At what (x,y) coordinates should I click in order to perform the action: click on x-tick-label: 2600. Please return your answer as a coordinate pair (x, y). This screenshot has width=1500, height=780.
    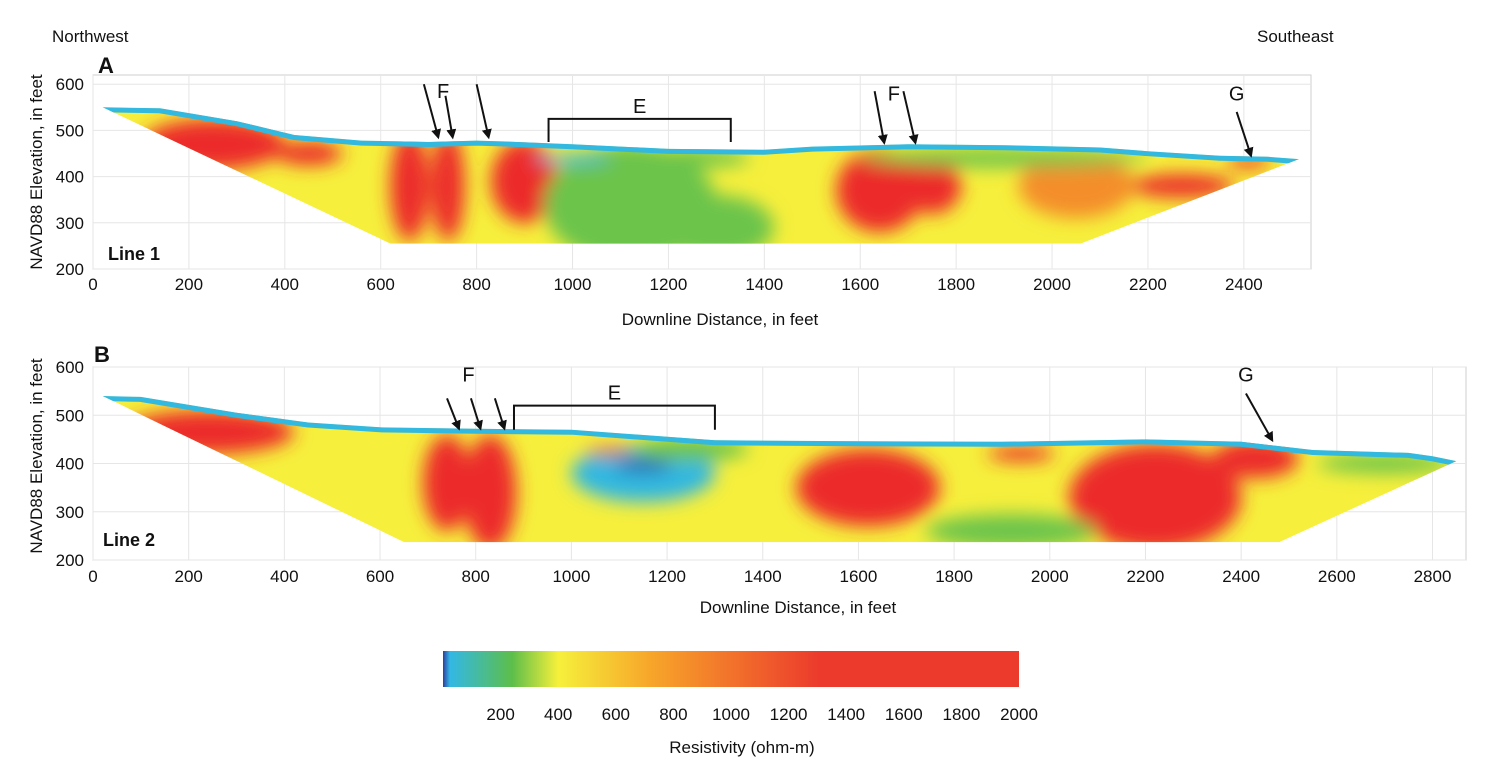
    Looking at the image, I should click on (1337, 576).